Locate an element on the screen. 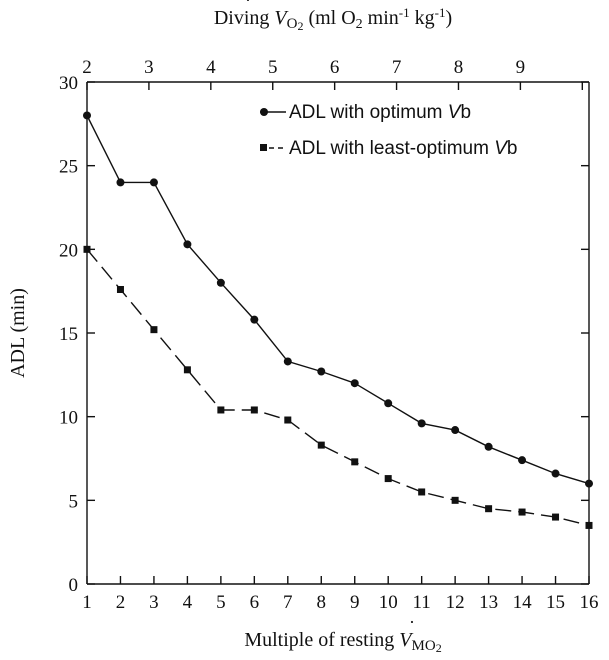 The width and height of the screenshot is (609, 660). x-bottom-tick-label: 6 is located at coordinates (255, 602).